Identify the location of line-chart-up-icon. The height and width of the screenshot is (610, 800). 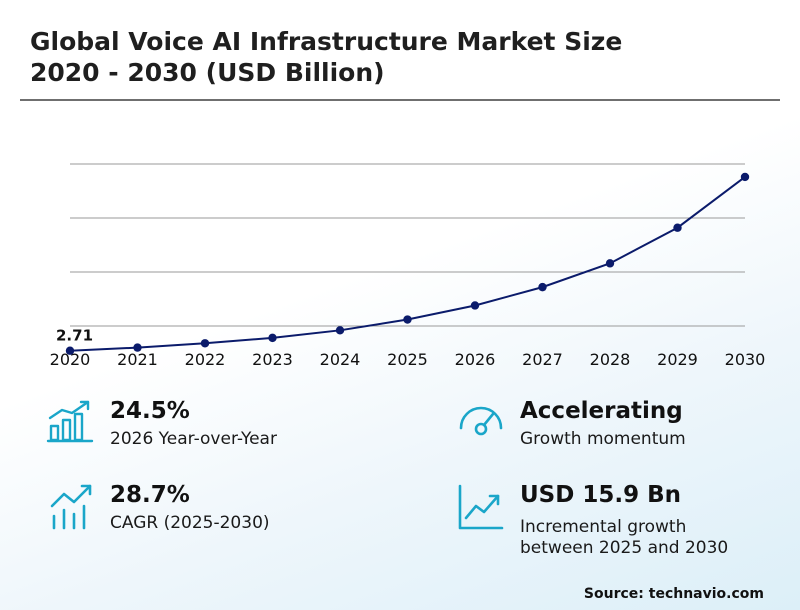
(481, 507).